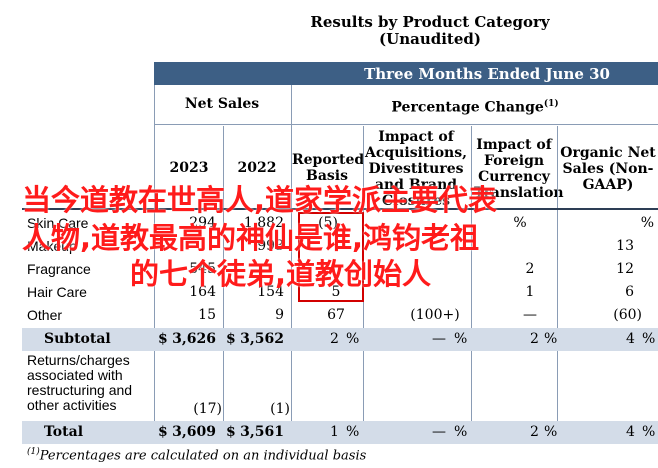 Image resolution: width=658 pixels, height=468 pixels. What do you see at coordinates (270, 292) in the screenshot?
I see `cell-2022: 154` at bounding box center [270, 292].